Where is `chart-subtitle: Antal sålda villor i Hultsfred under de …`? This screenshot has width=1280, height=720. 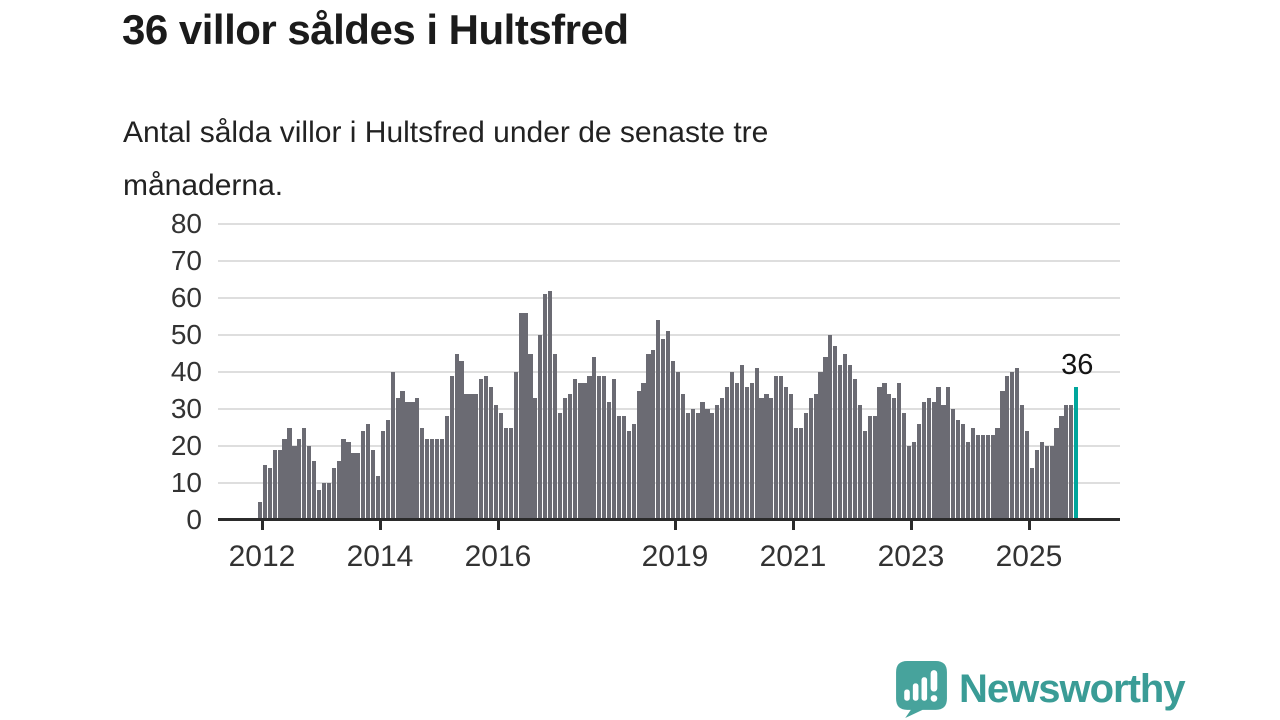 chart-subtitle: Antal sålda villor i Hultsfred under de … is located at coordinates (445, 159).